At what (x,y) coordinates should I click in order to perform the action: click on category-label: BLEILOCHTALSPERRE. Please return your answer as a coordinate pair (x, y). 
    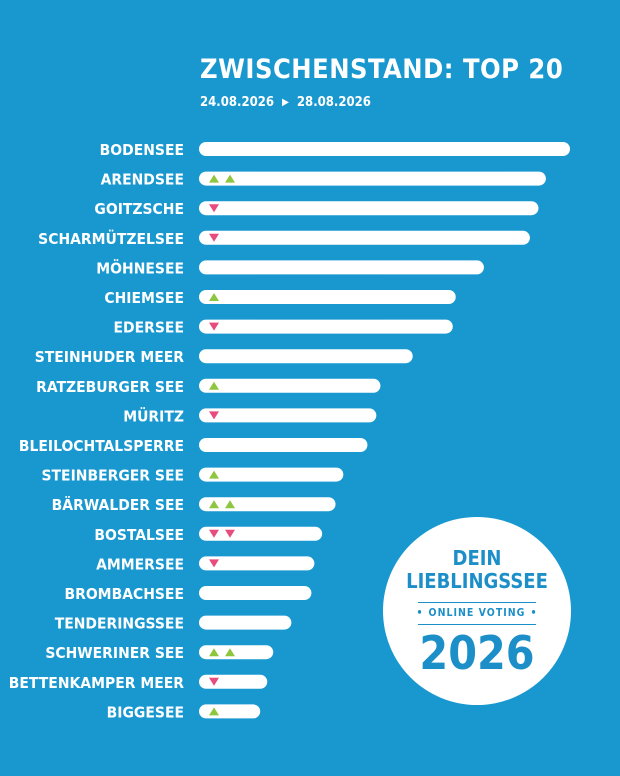
    Looking at the image, I should click on (101, 446).